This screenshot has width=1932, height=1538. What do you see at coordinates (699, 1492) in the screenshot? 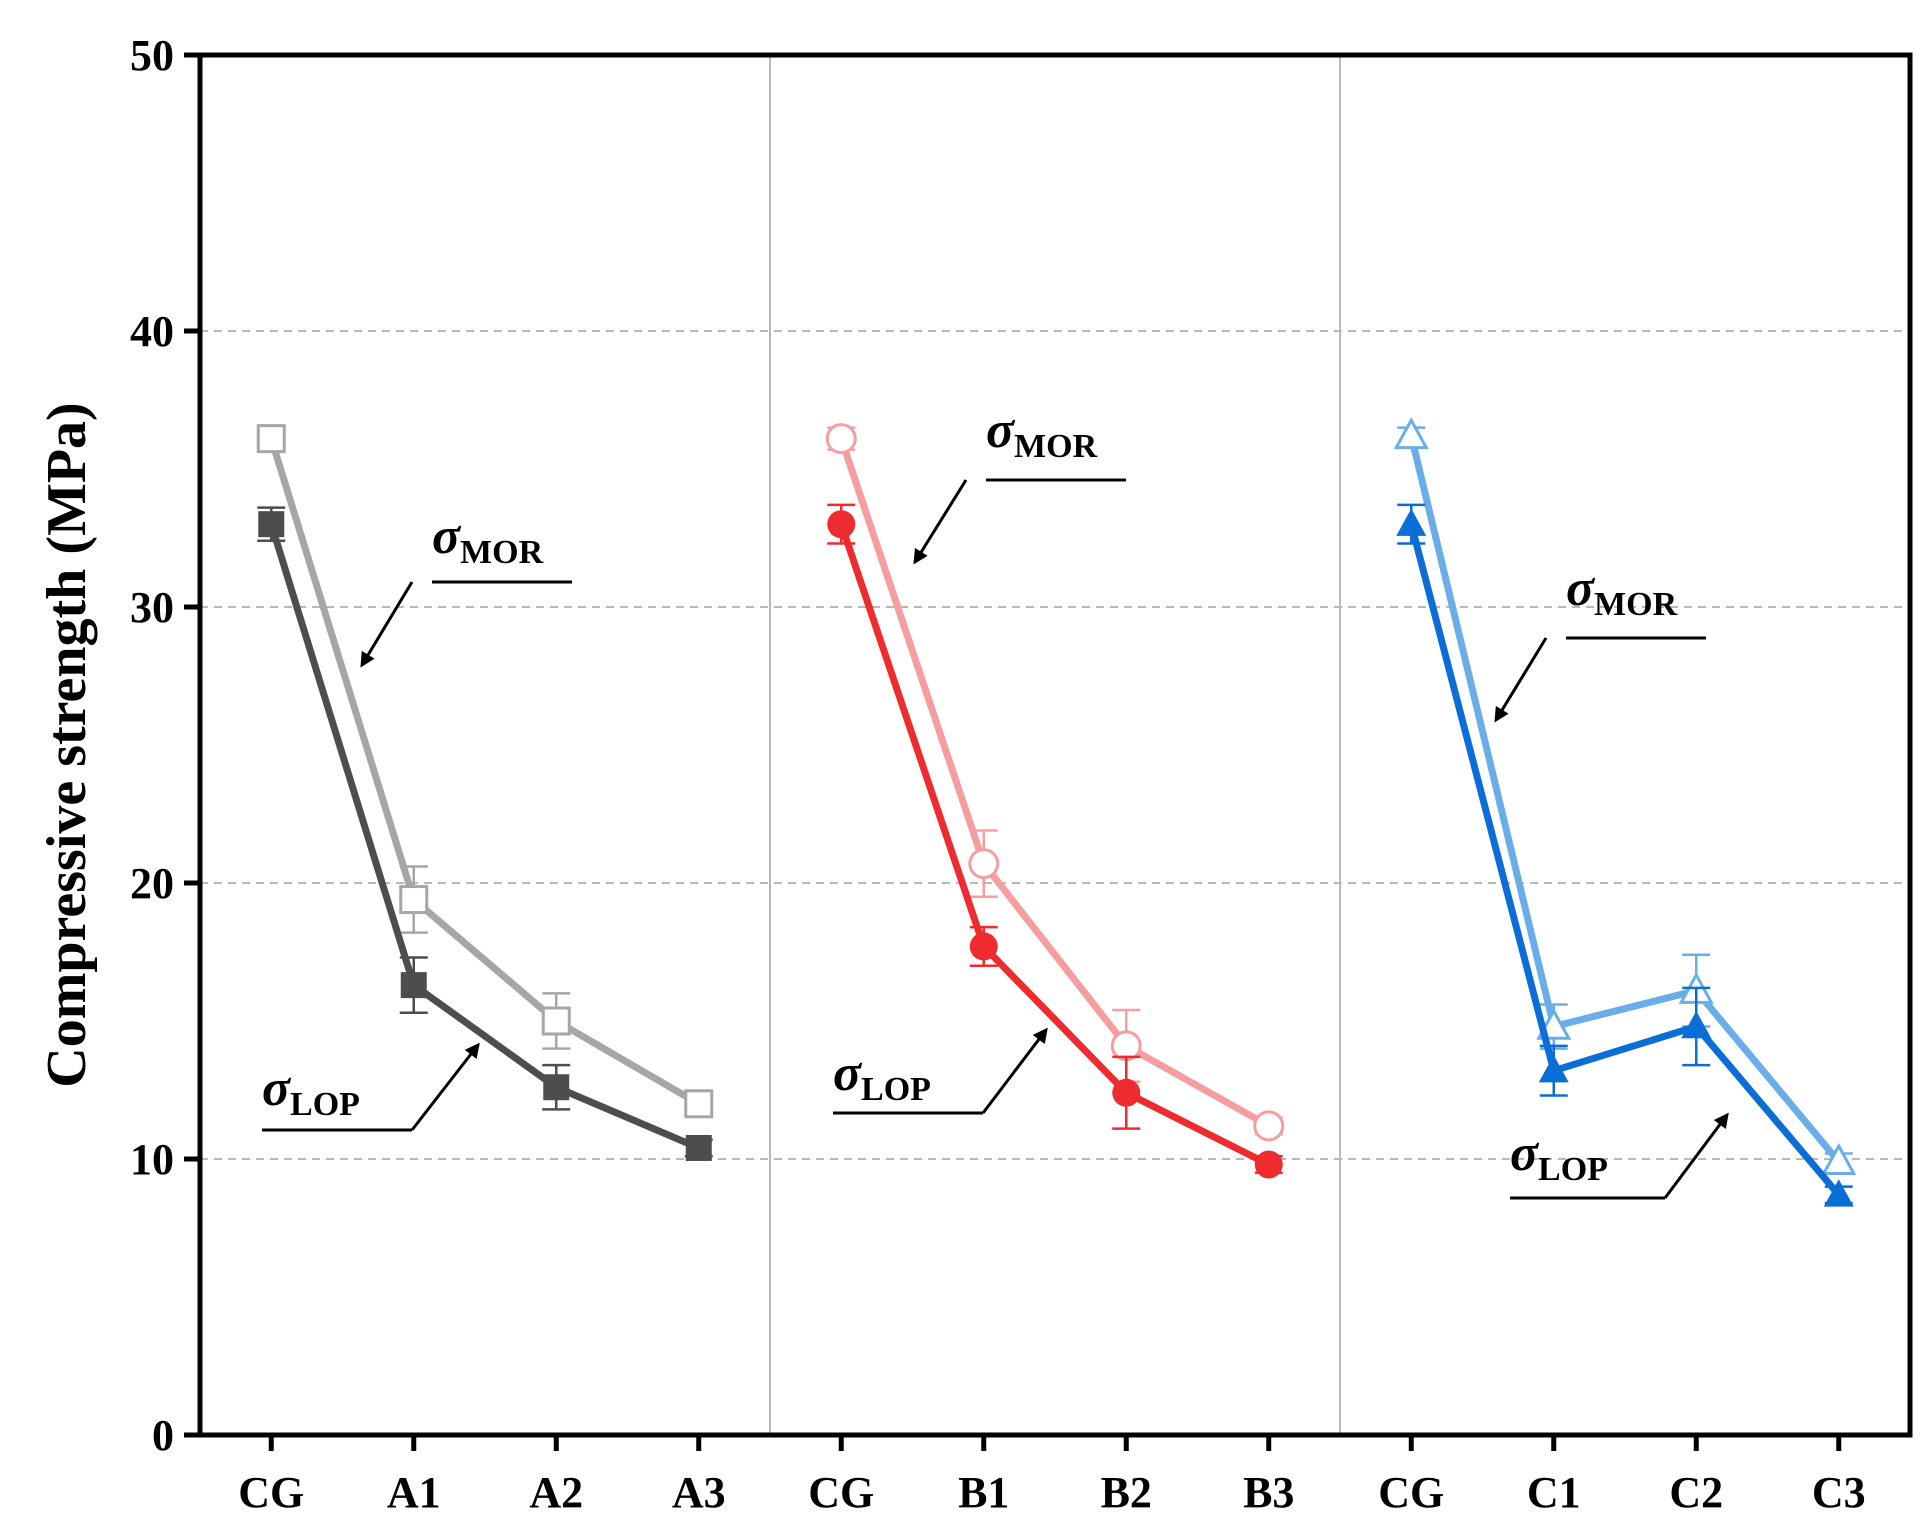
I see `x-tick-label: A3` at bounding box center [699, 1492].